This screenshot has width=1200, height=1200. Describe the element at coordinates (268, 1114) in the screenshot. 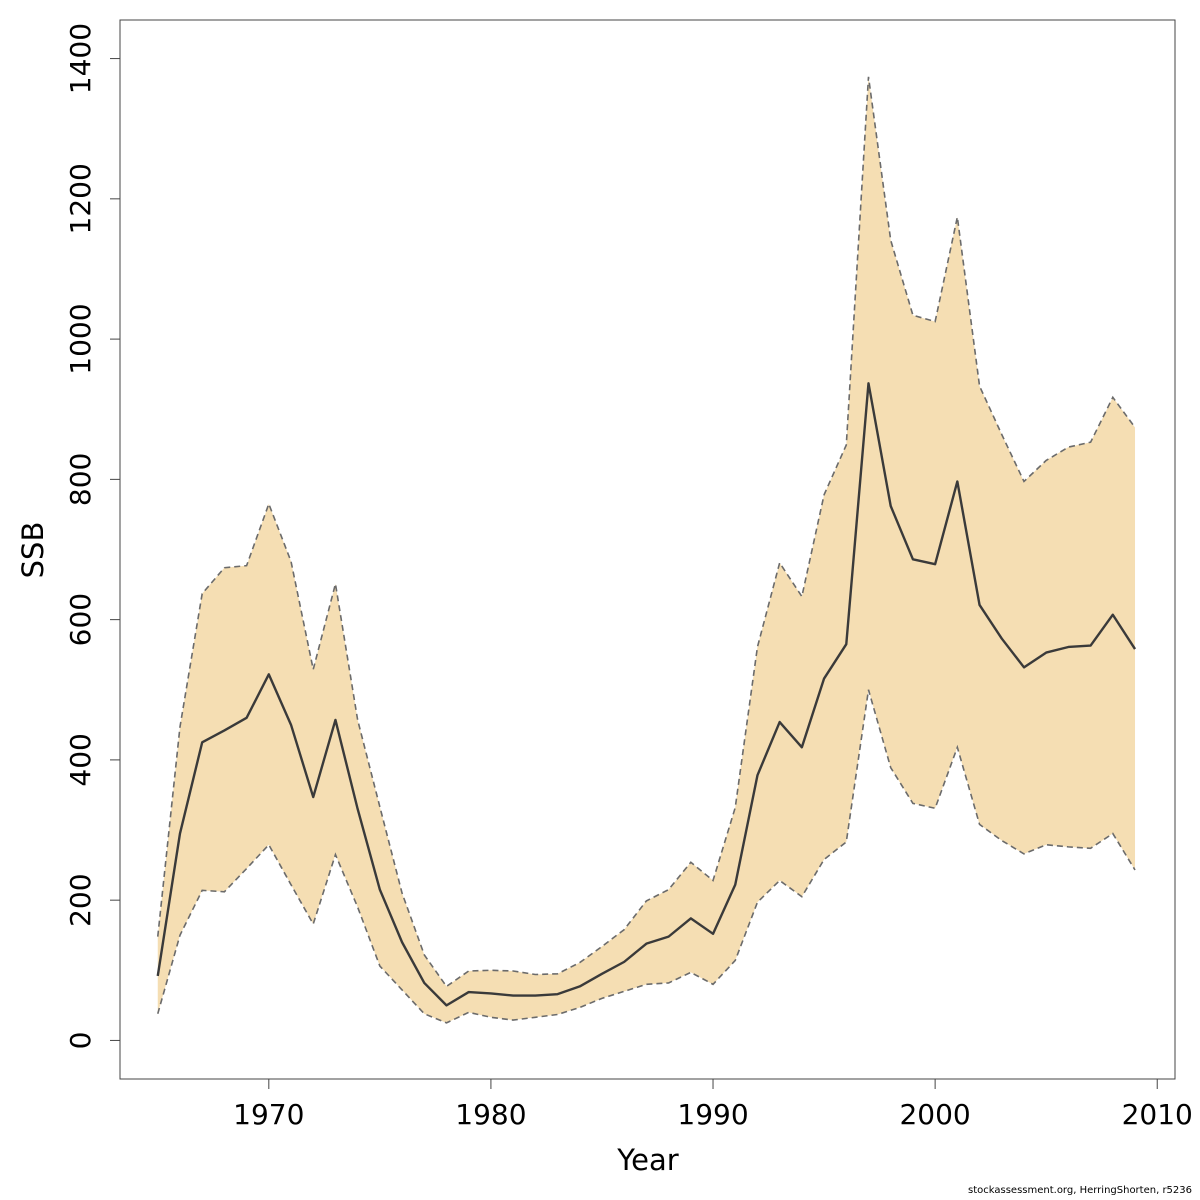

I see `x-tick-label: 1970` at that location.